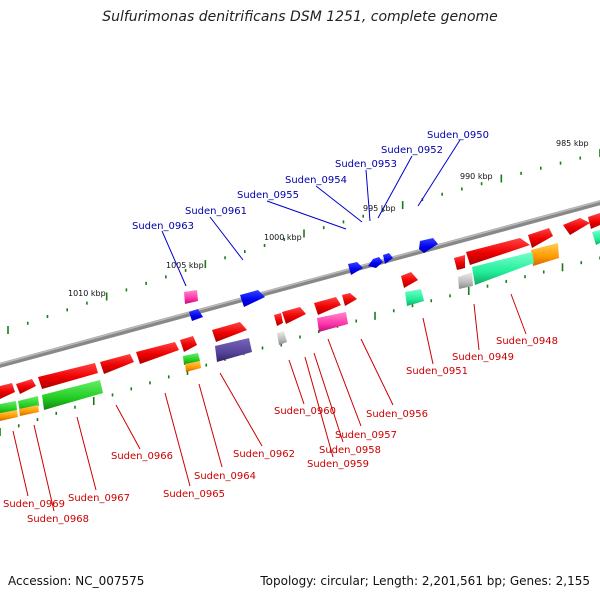 The width and height of the screenshot is (600, 600). I want to click on gene-label: Suden_0949, so click(483, 357).